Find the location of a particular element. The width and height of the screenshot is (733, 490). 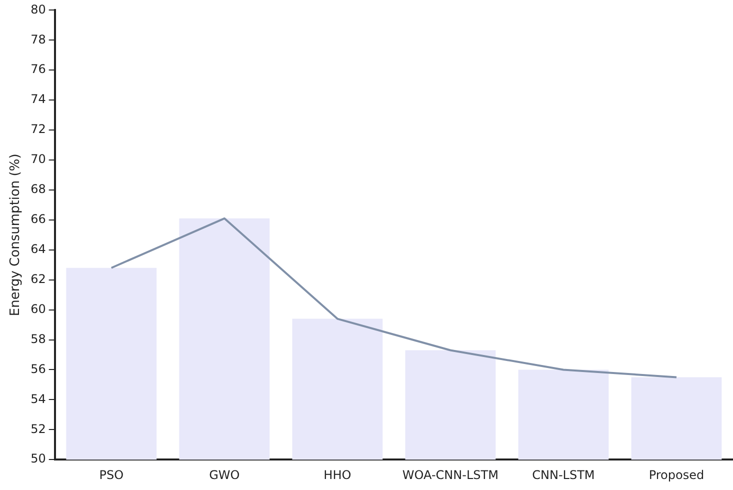

y-tick-label: 64 is located at coordinates (38, 249).